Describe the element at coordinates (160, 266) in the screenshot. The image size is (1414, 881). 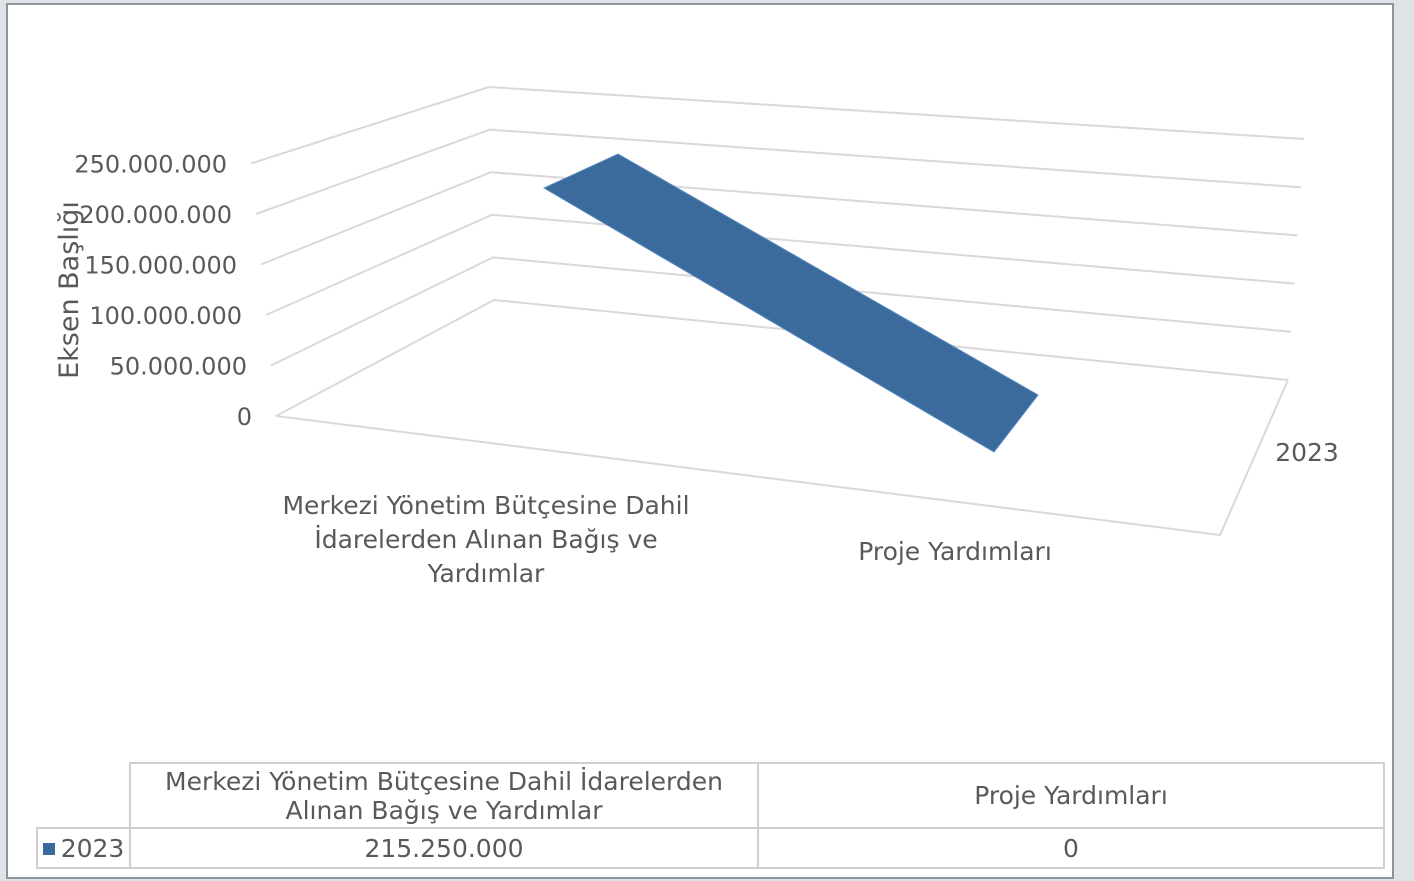
I see `y-tick-label: 150.000.000` at that location.